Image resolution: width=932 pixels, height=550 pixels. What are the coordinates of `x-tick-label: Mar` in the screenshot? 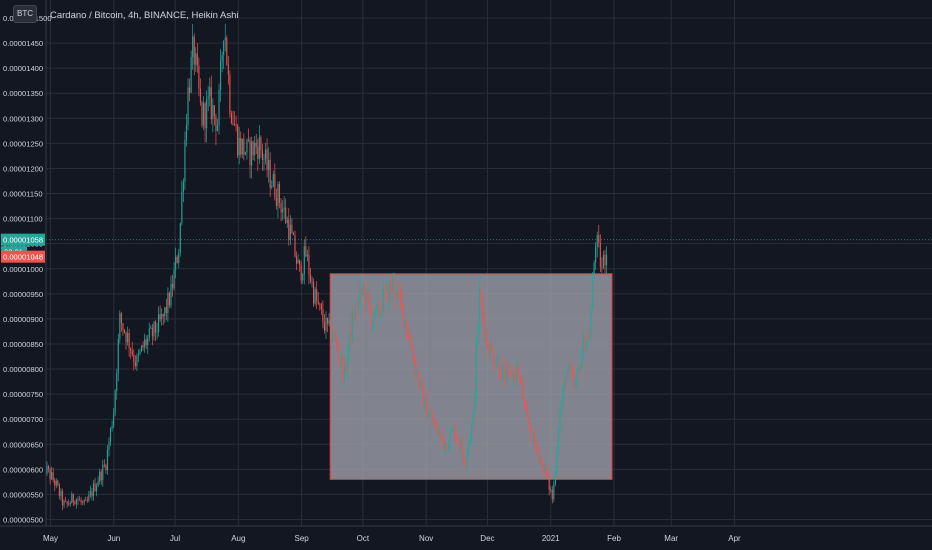 It's located at (671, 538).